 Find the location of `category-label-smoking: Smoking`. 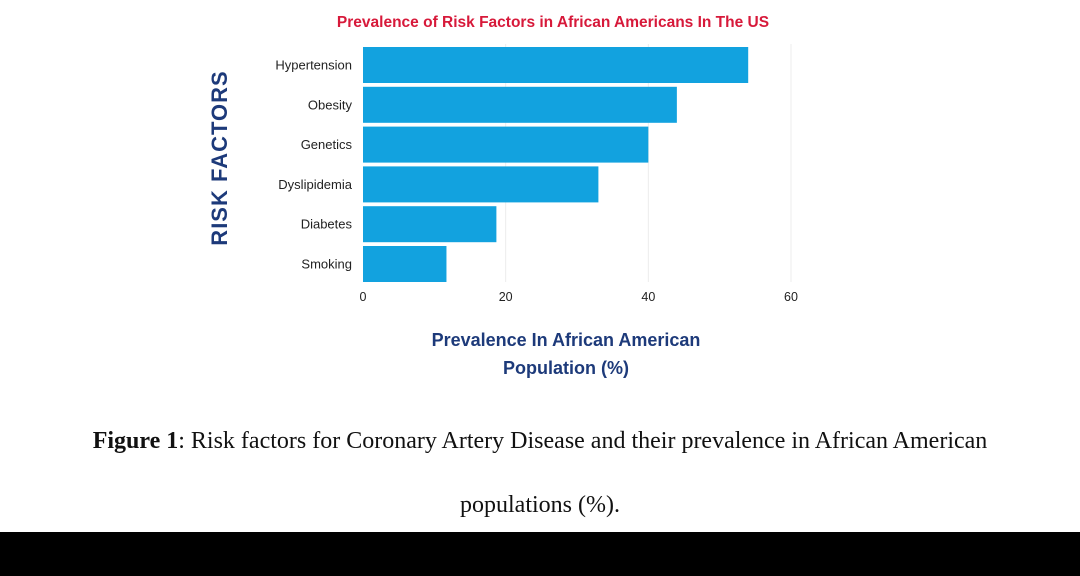

category-label-smoking: Smoking is located at coordinates (326, 264).